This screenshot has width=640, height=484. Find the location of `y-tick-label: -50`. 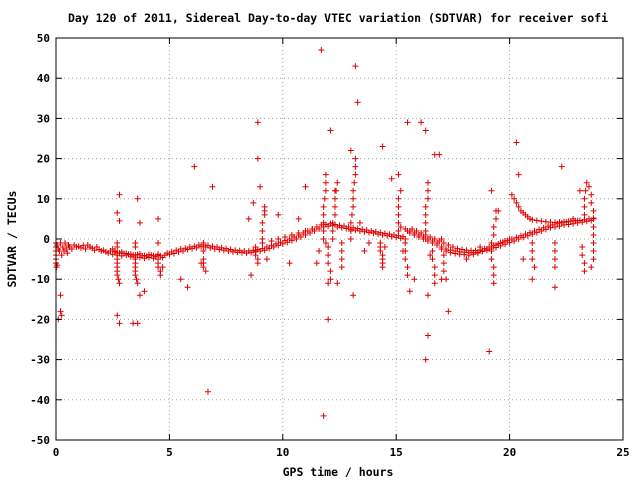

y-tick-label: -50 is located at coordinates (40, 440).